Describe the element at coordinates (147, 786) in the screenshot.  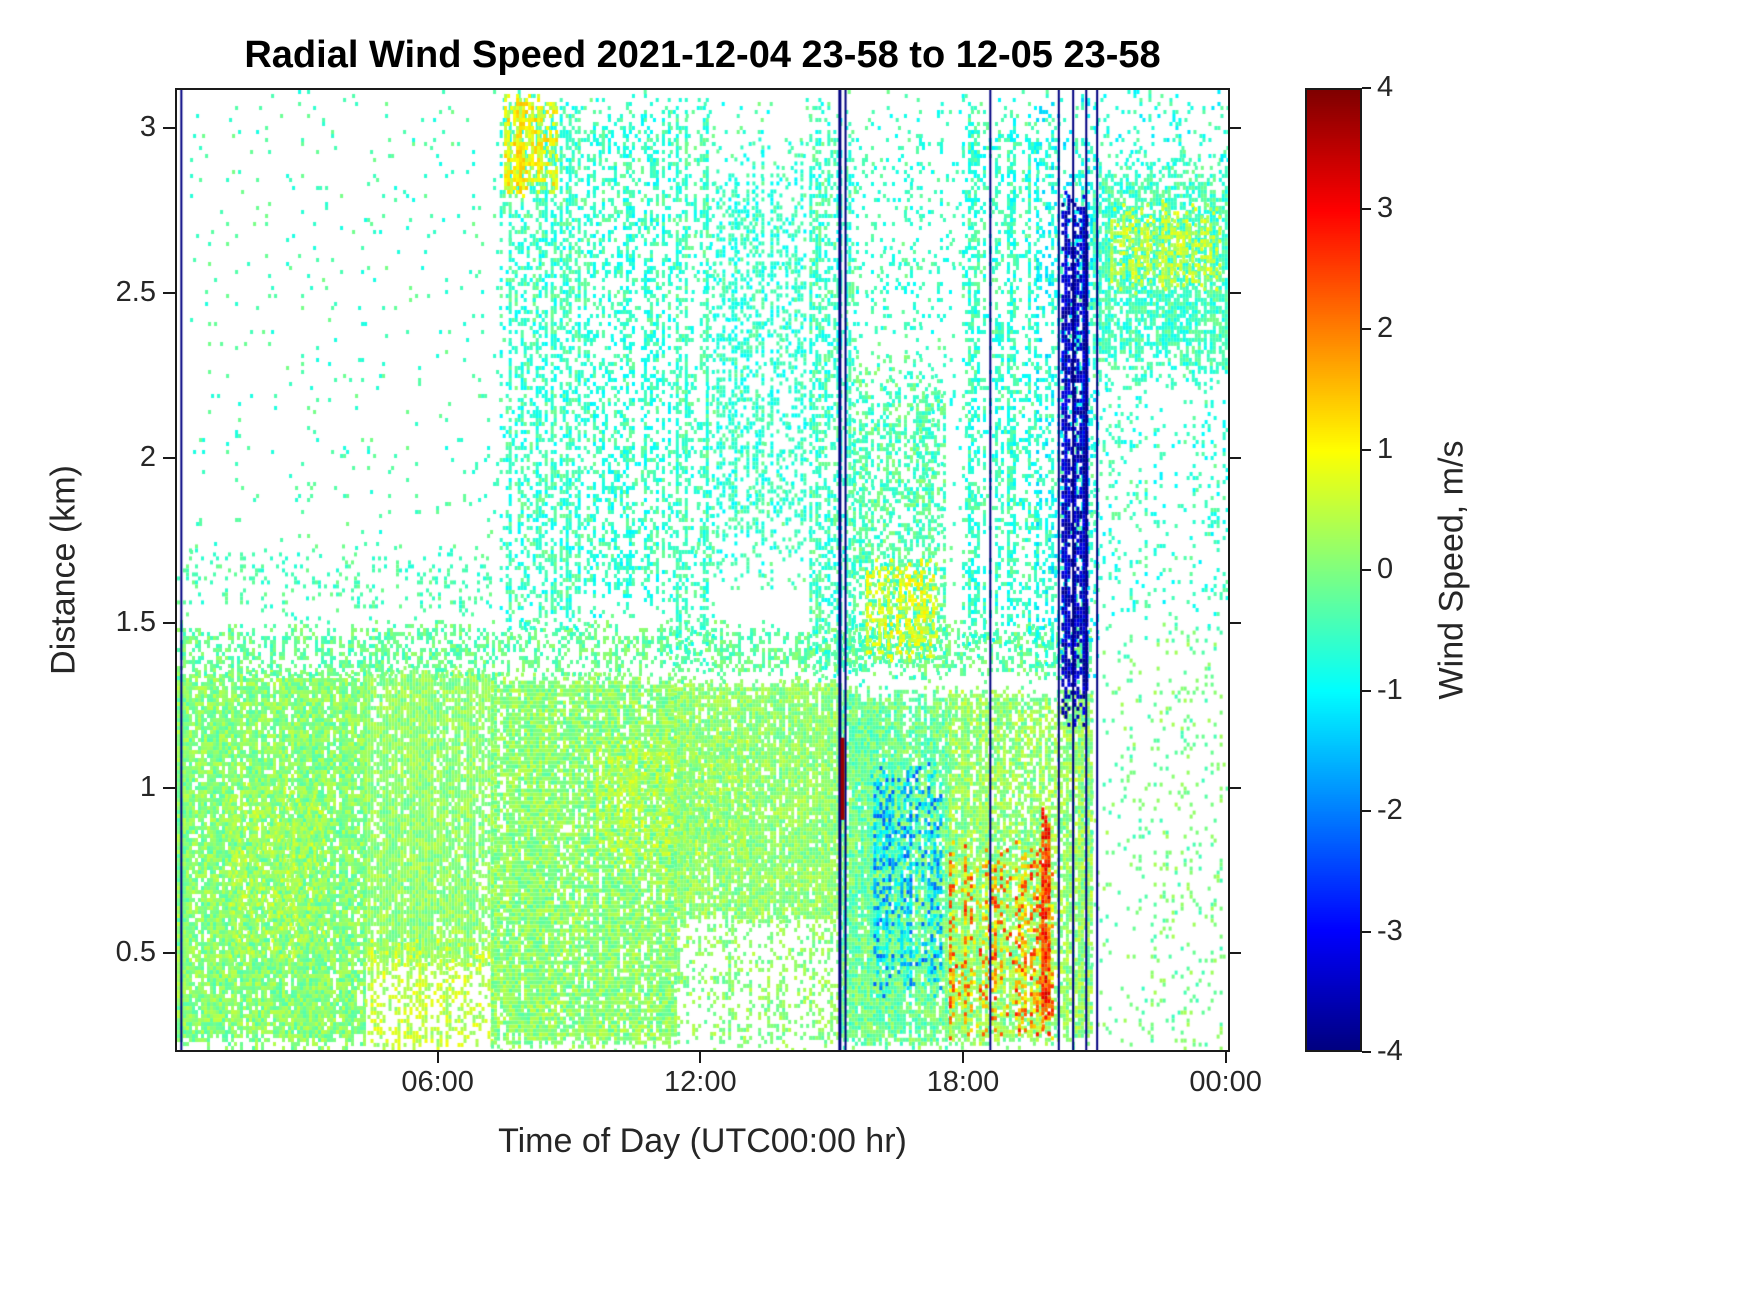
I see `y-tick-label: 1` at that location.